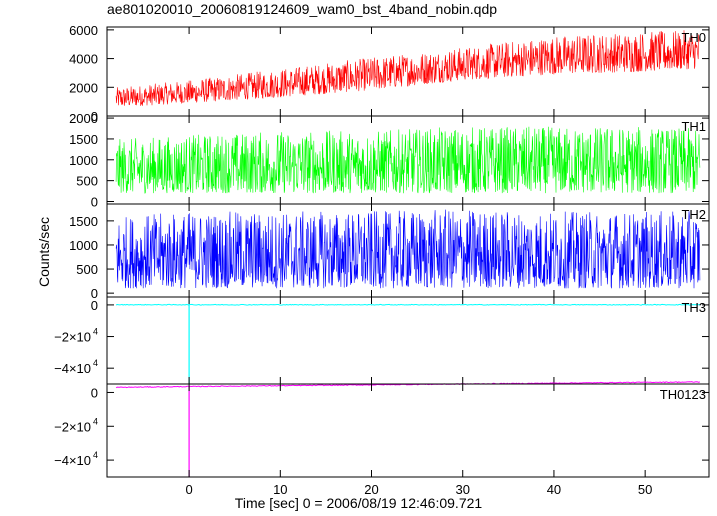  Describe the element at coordinates (72, 426) in the screenshot. I see `th0123-ytick-label: −2×10` at that location.